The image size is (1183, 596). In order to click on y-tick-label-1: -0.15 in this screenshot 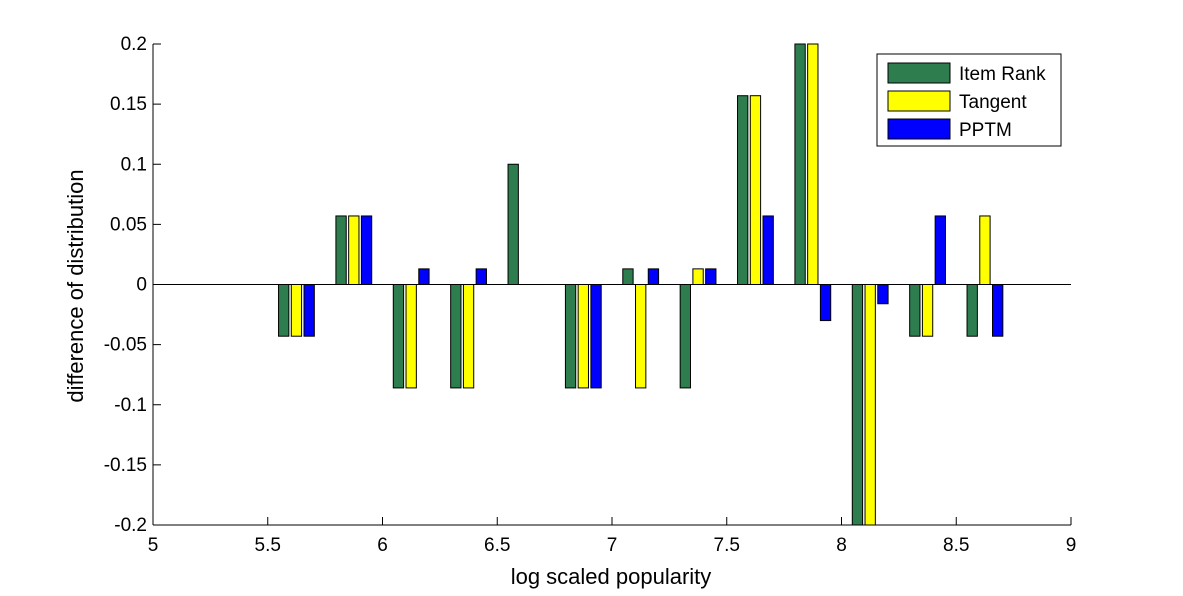, I will do `click(125, 465)`.